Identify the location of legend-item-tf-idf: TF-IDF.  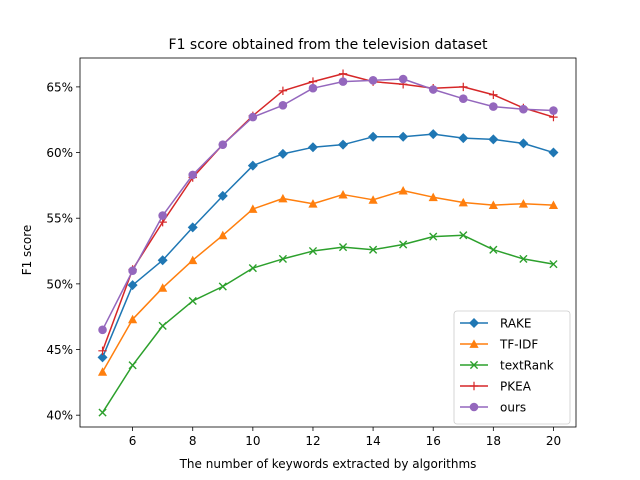
(499, 345).